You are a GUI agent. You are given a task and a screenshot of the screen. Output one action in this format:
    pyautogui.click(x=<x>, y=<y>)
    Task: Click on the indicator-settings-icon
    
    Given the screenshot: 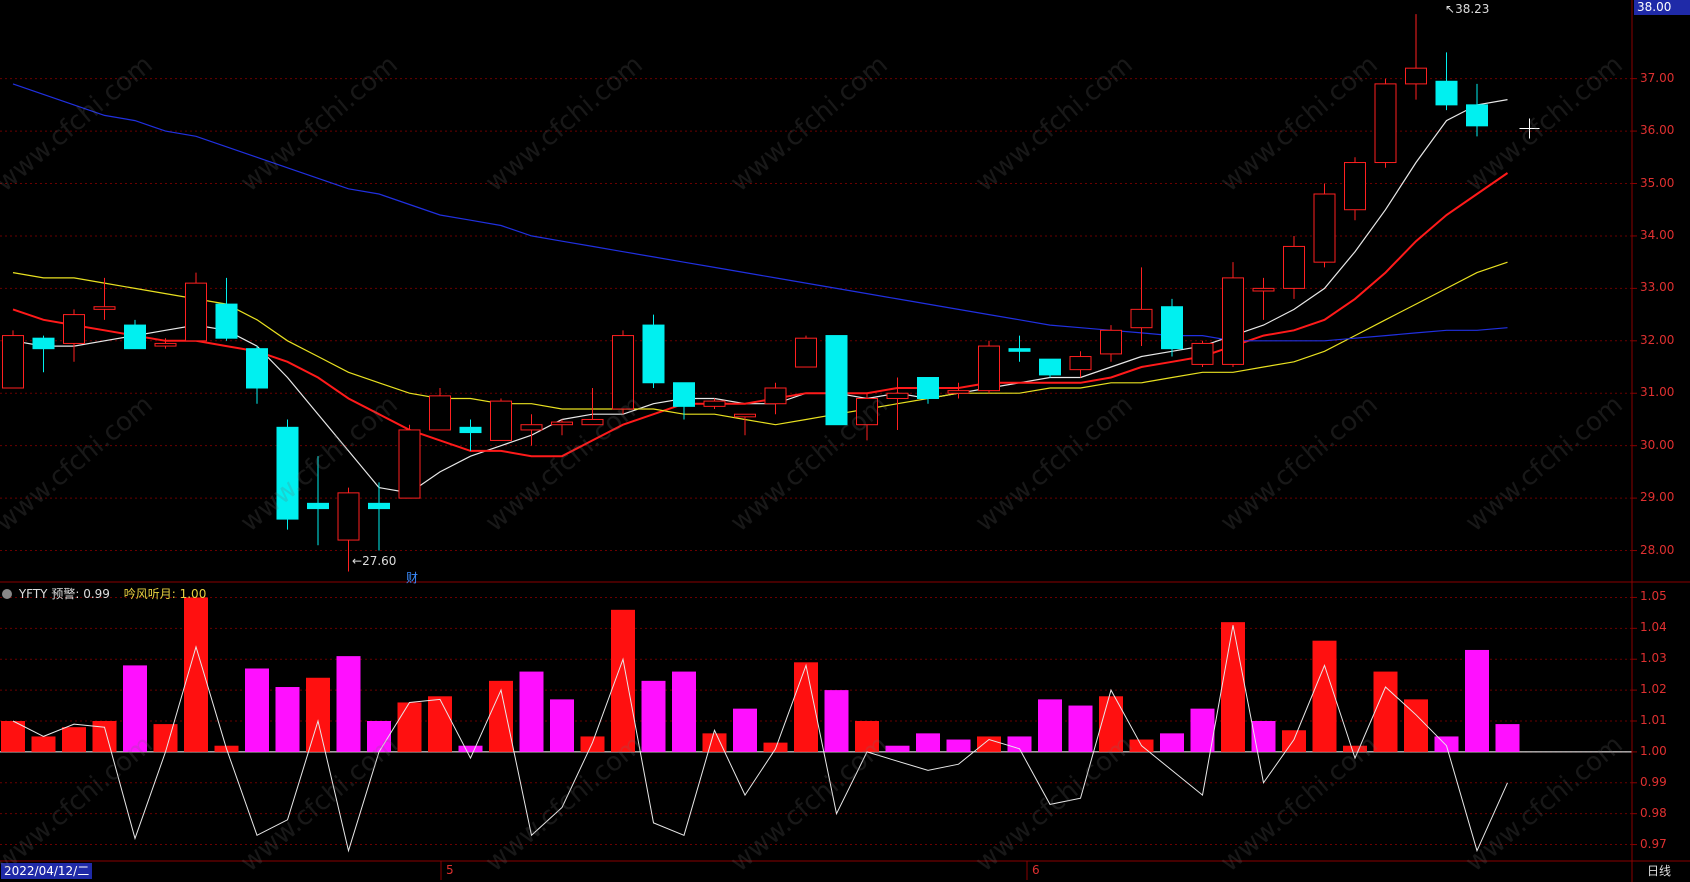 What is the action you would take?
    pyautogui.click(x=7, y=594)
    